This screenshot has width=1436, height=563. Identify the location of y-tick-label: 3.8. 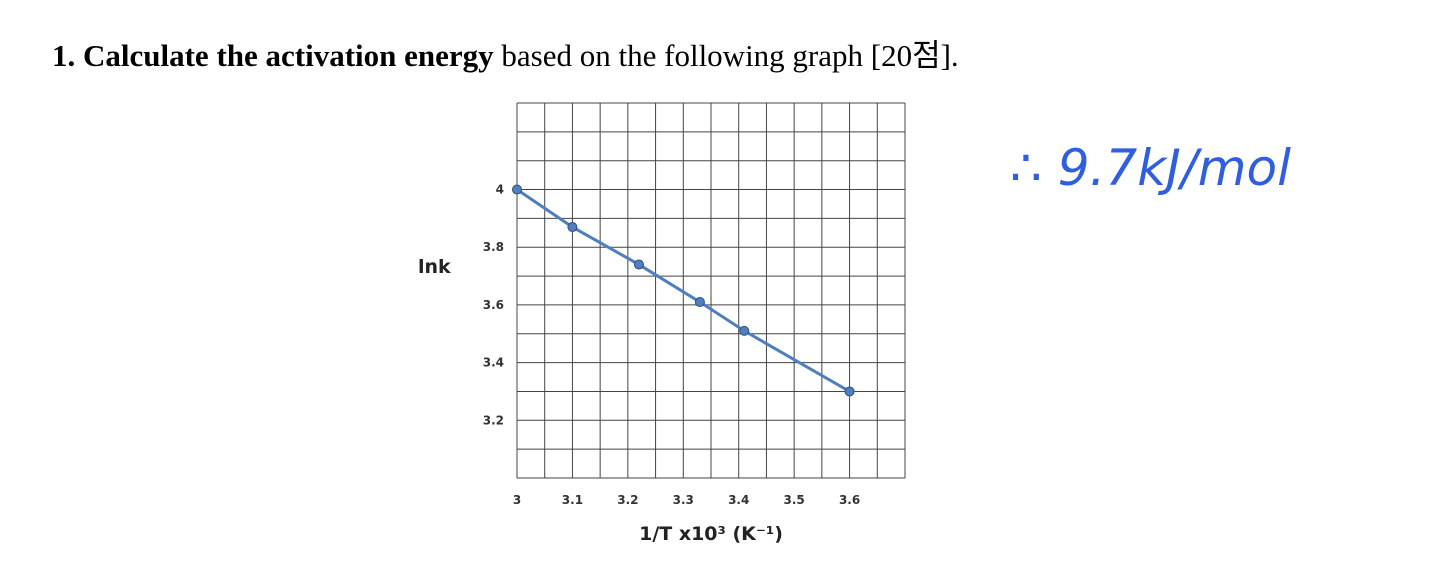
(493, 247).